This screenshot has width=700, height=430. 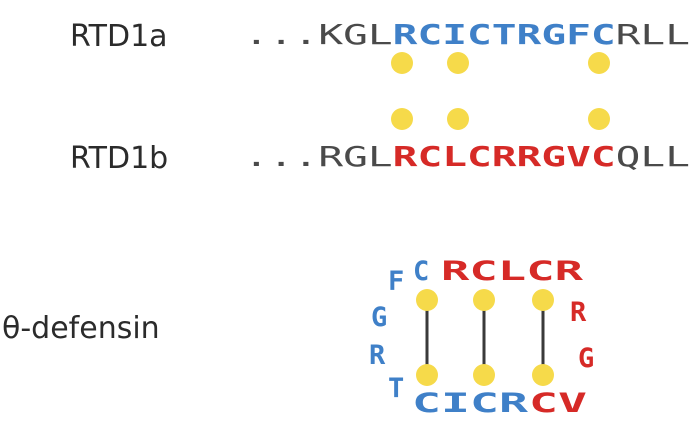 I want to click on rtd1b-core: RCLCRRGVC, so click(x=504, y=156).